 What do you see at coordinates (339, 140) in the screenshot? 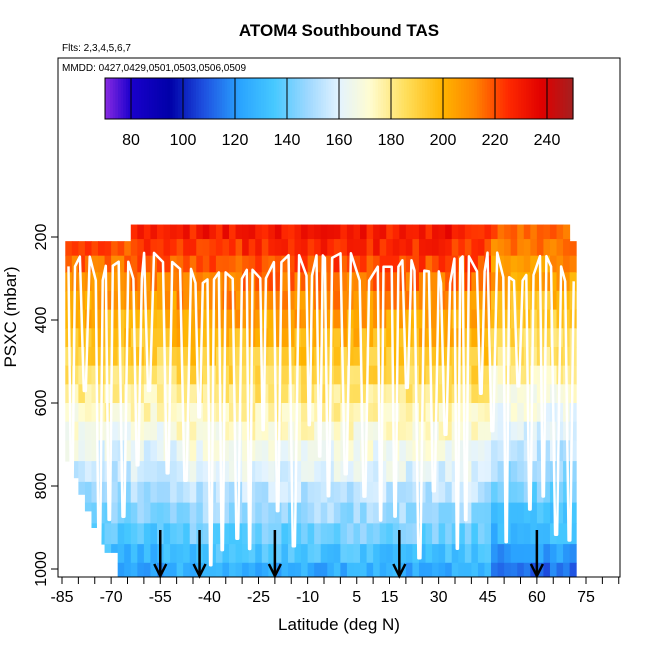
I see `colorbar-tick-label: 160` at bounding box center [339, 140].